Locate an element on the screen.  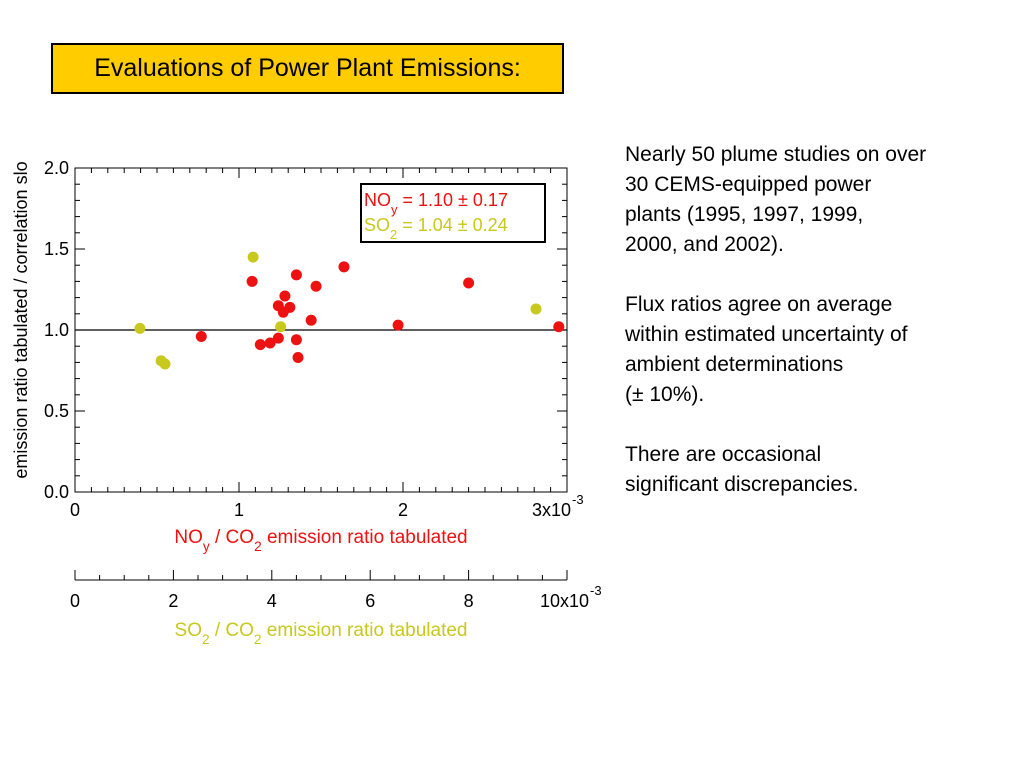
y-tick-label: 0.5 is located at coordinates (56, 411).